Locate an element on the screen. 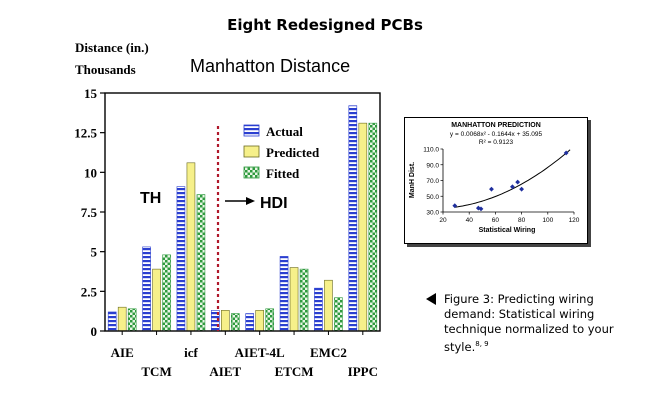  y-tick-label: 7.5 is located at coordinates (89, 212).